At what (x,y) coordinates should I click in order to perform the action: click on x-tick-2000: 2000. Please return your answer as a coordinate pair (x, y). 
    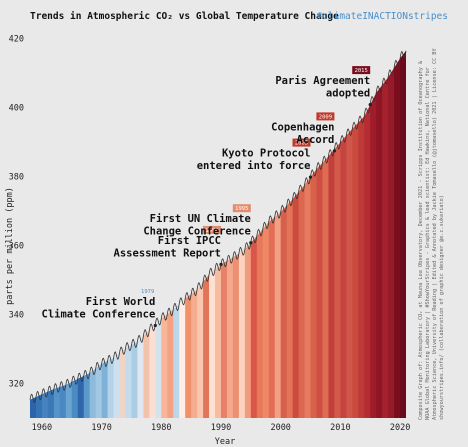
    Looking at the image, I should click on (280, 428).